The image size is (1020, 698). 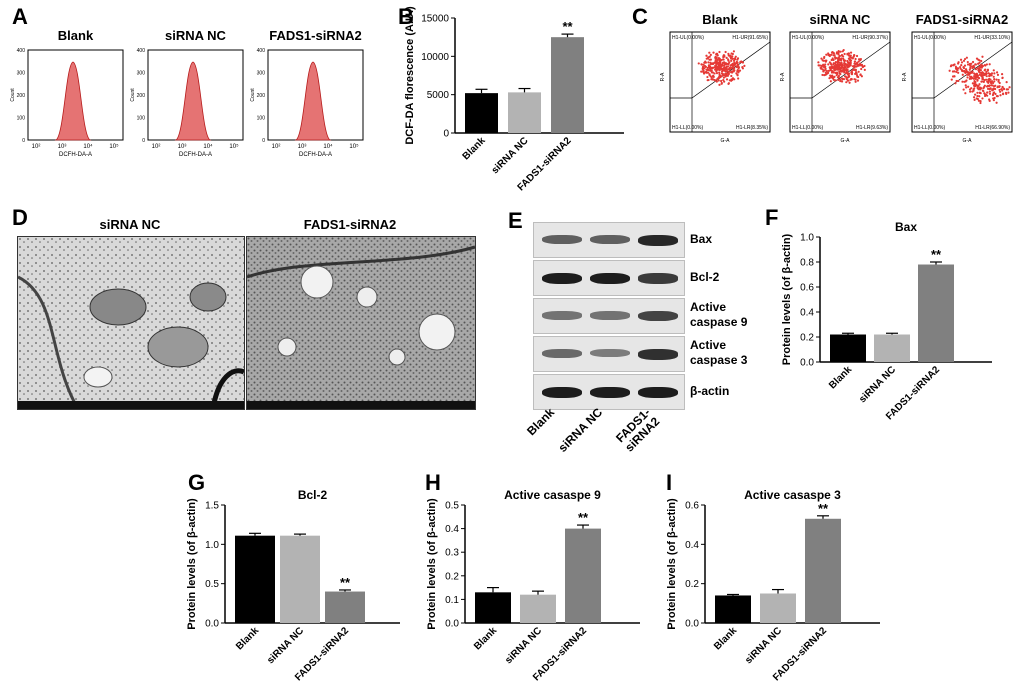 I want to click on chart-b-category-label: Blank, so click(x=474, y=148).